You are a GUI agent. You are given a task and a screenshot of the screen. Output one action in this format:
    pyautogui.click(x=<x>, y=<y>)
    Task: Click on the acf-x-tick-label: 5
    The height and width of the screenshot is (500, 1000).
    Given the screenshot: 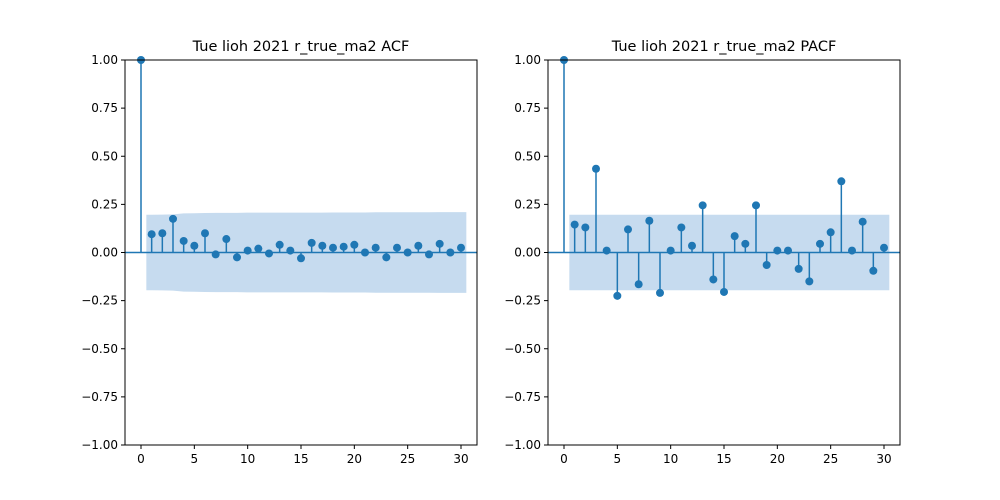 What is the action you would take?
    pyautogui.click(x=195, y=459)
    